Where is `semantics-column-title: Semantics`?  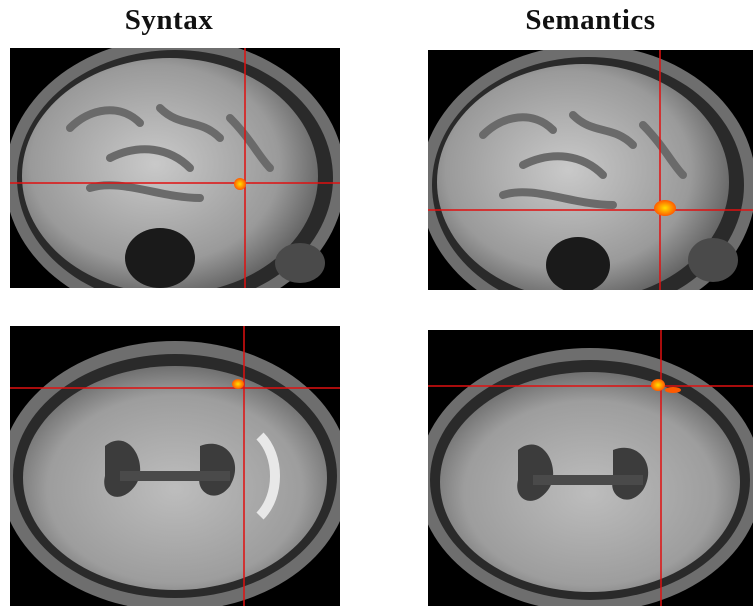 semantics-column-title: Semantics is located at coordinates (590, 20).